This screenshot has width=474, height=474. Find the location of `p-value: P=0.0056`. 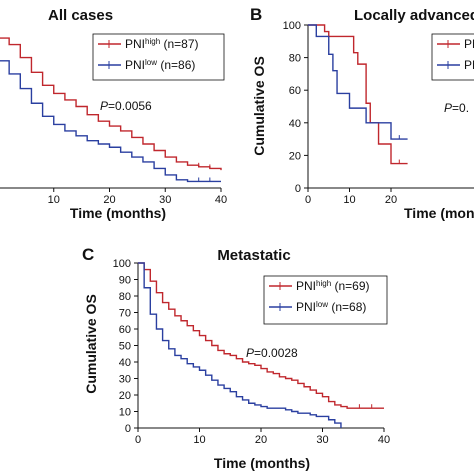

p-value: P=0.0056 is located at coordinates (126, 106).